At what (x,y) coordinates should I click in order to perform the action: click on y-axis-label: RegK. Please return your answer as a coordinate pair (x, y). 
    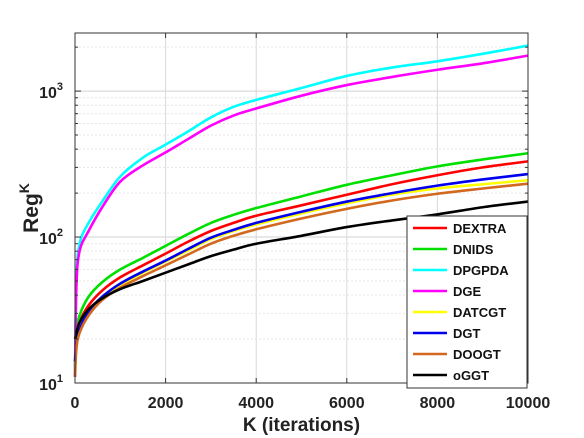
    Looking at the image, I should click on (29, 208).